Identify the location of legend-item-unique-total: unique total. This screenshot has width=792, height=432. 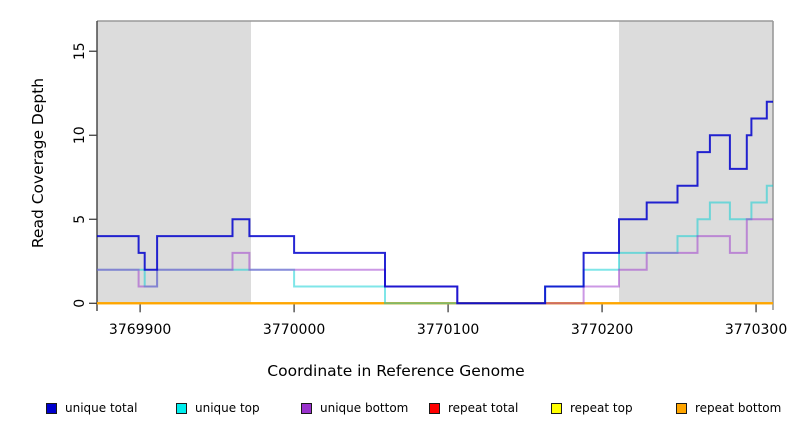
(91, 408).